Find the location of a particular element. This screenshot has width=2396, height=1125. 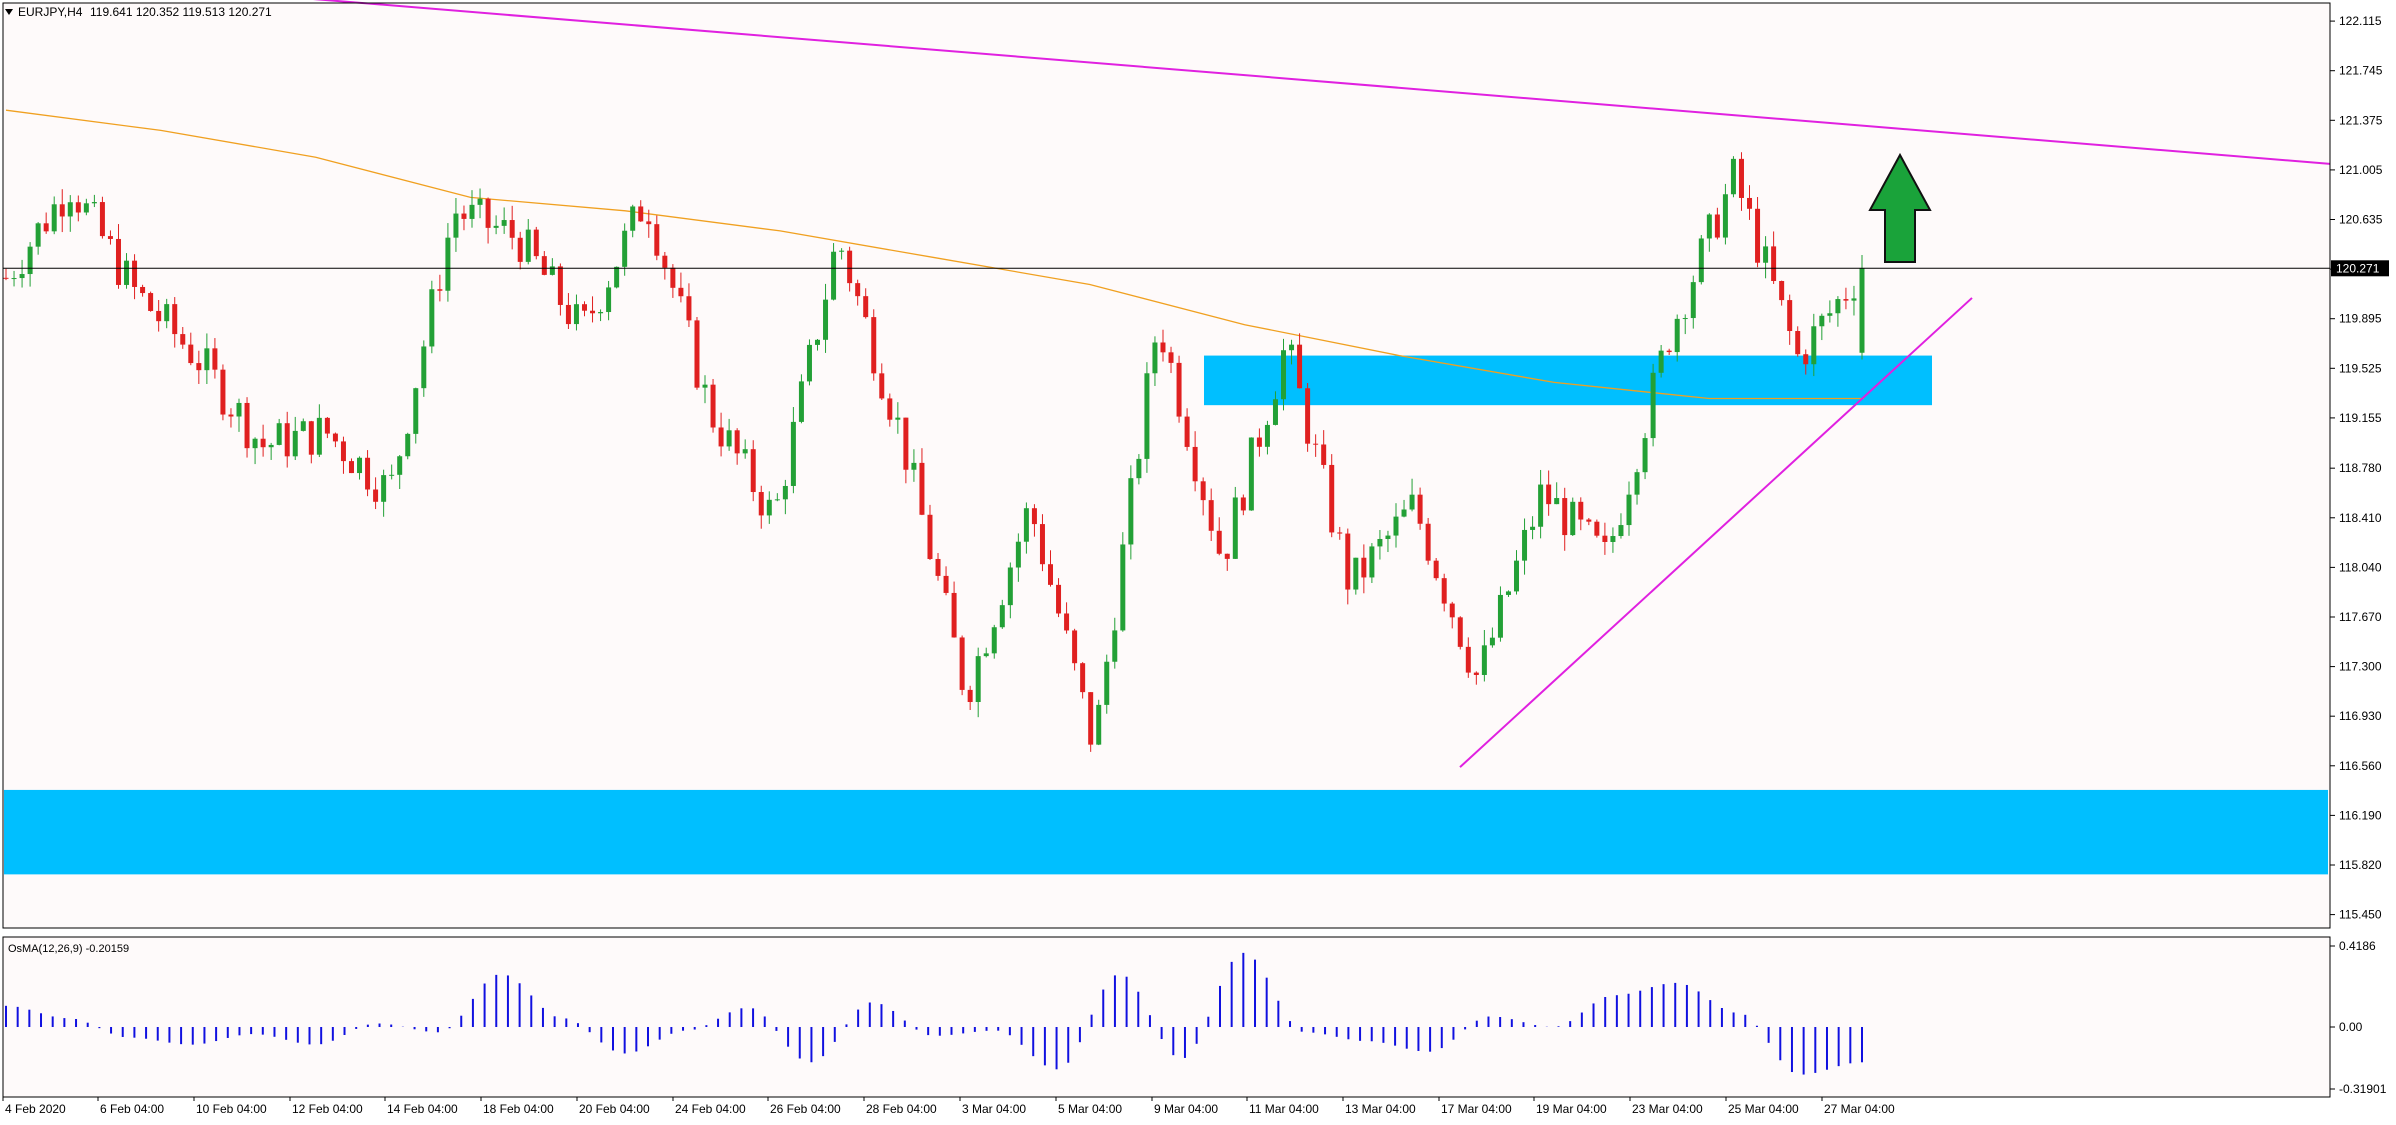

resistance-zone is located at coordinates (1568, 380).